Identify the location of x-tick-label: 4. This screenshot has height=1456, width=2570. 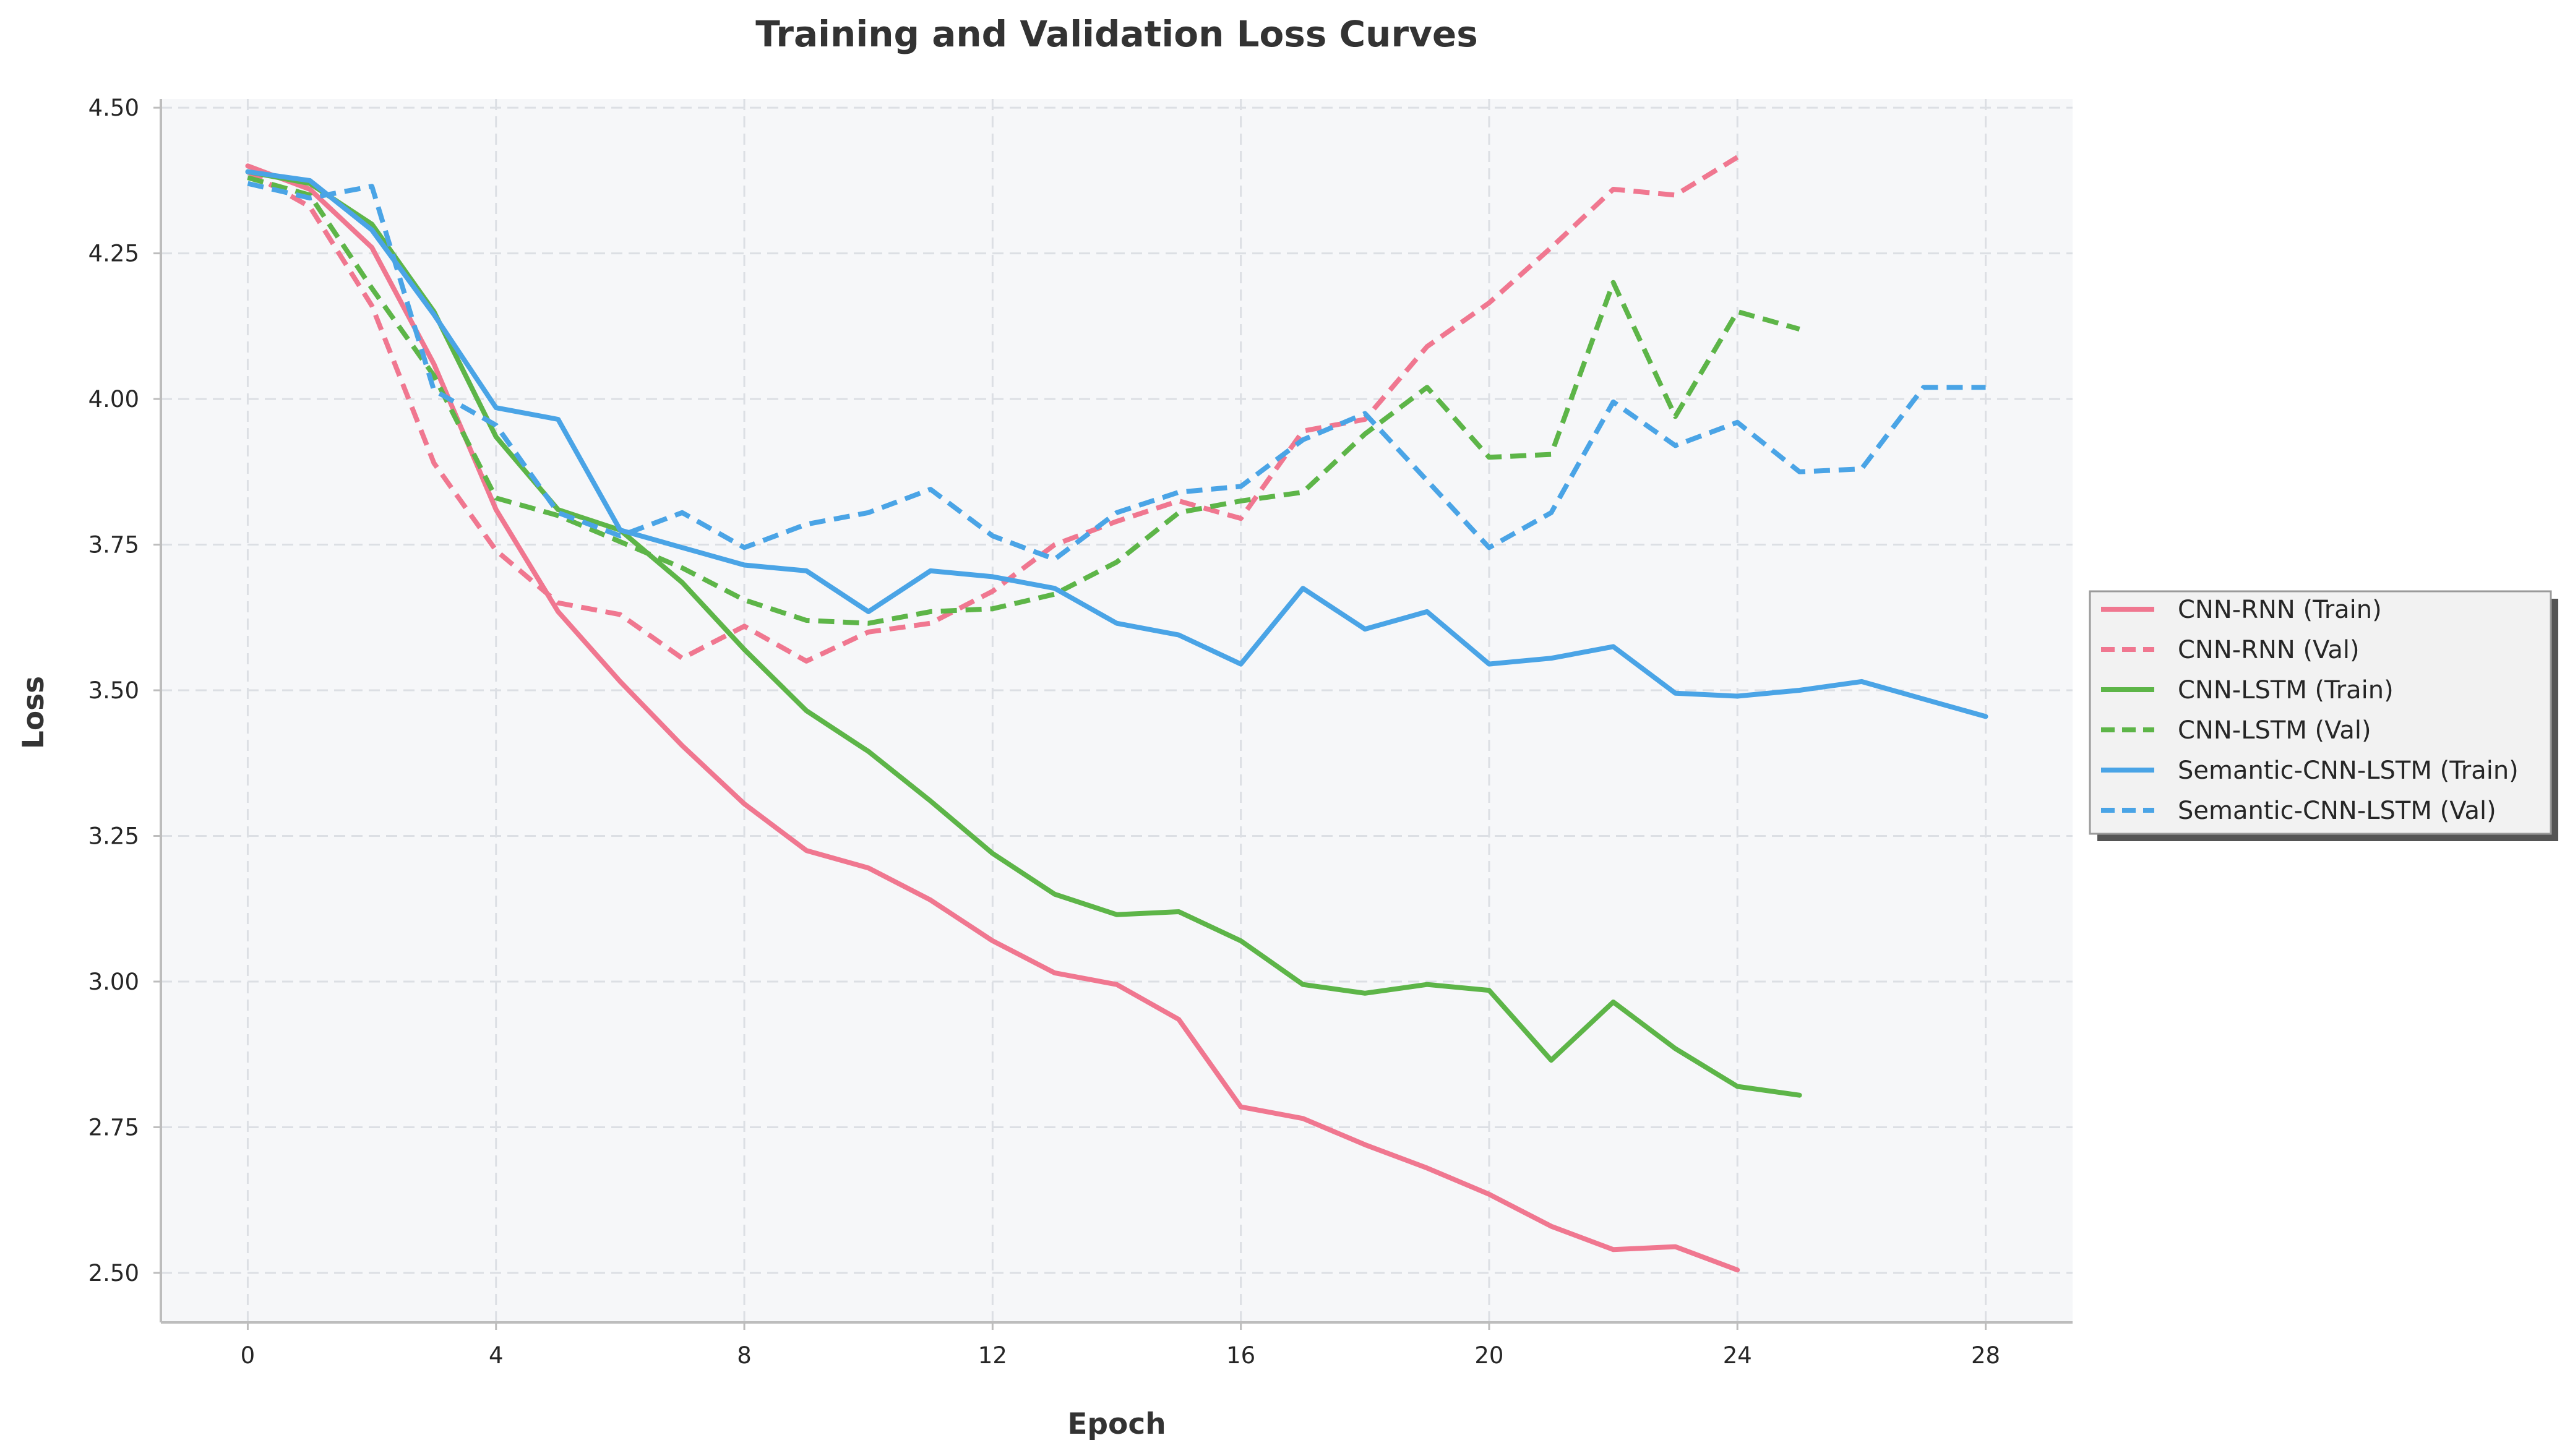
(497, 1356).